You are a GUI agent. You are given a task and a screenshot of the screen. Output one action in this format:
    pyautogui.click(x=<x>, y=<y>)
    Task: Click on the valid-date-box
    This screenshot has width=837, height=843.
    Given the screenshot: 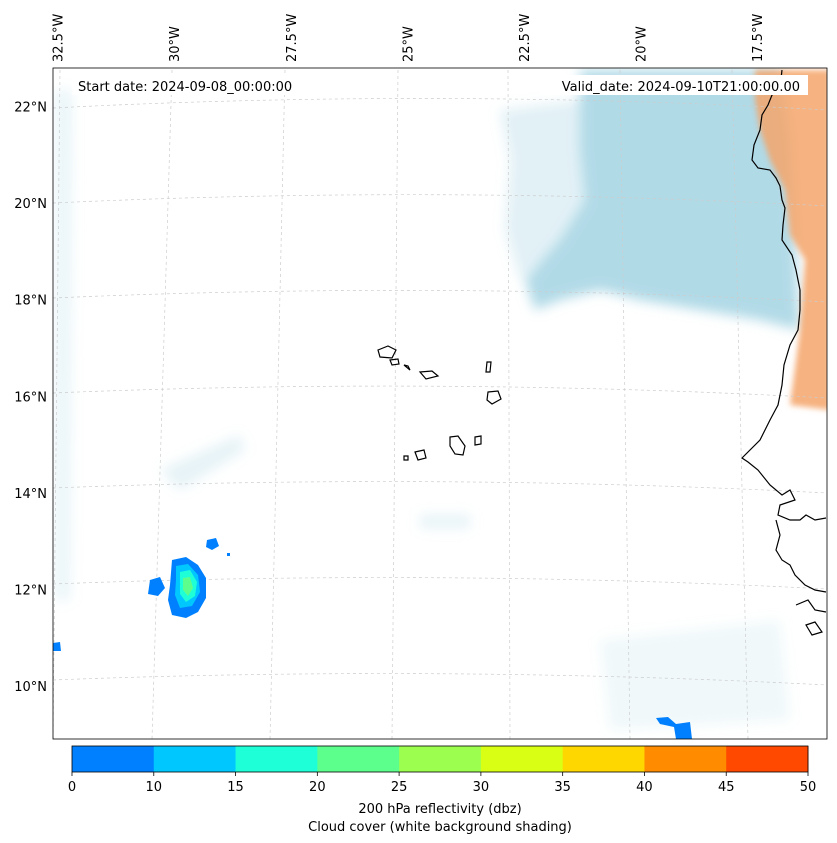 What is the action you would take?
    pyautogui.click(x=674, y=85)
    